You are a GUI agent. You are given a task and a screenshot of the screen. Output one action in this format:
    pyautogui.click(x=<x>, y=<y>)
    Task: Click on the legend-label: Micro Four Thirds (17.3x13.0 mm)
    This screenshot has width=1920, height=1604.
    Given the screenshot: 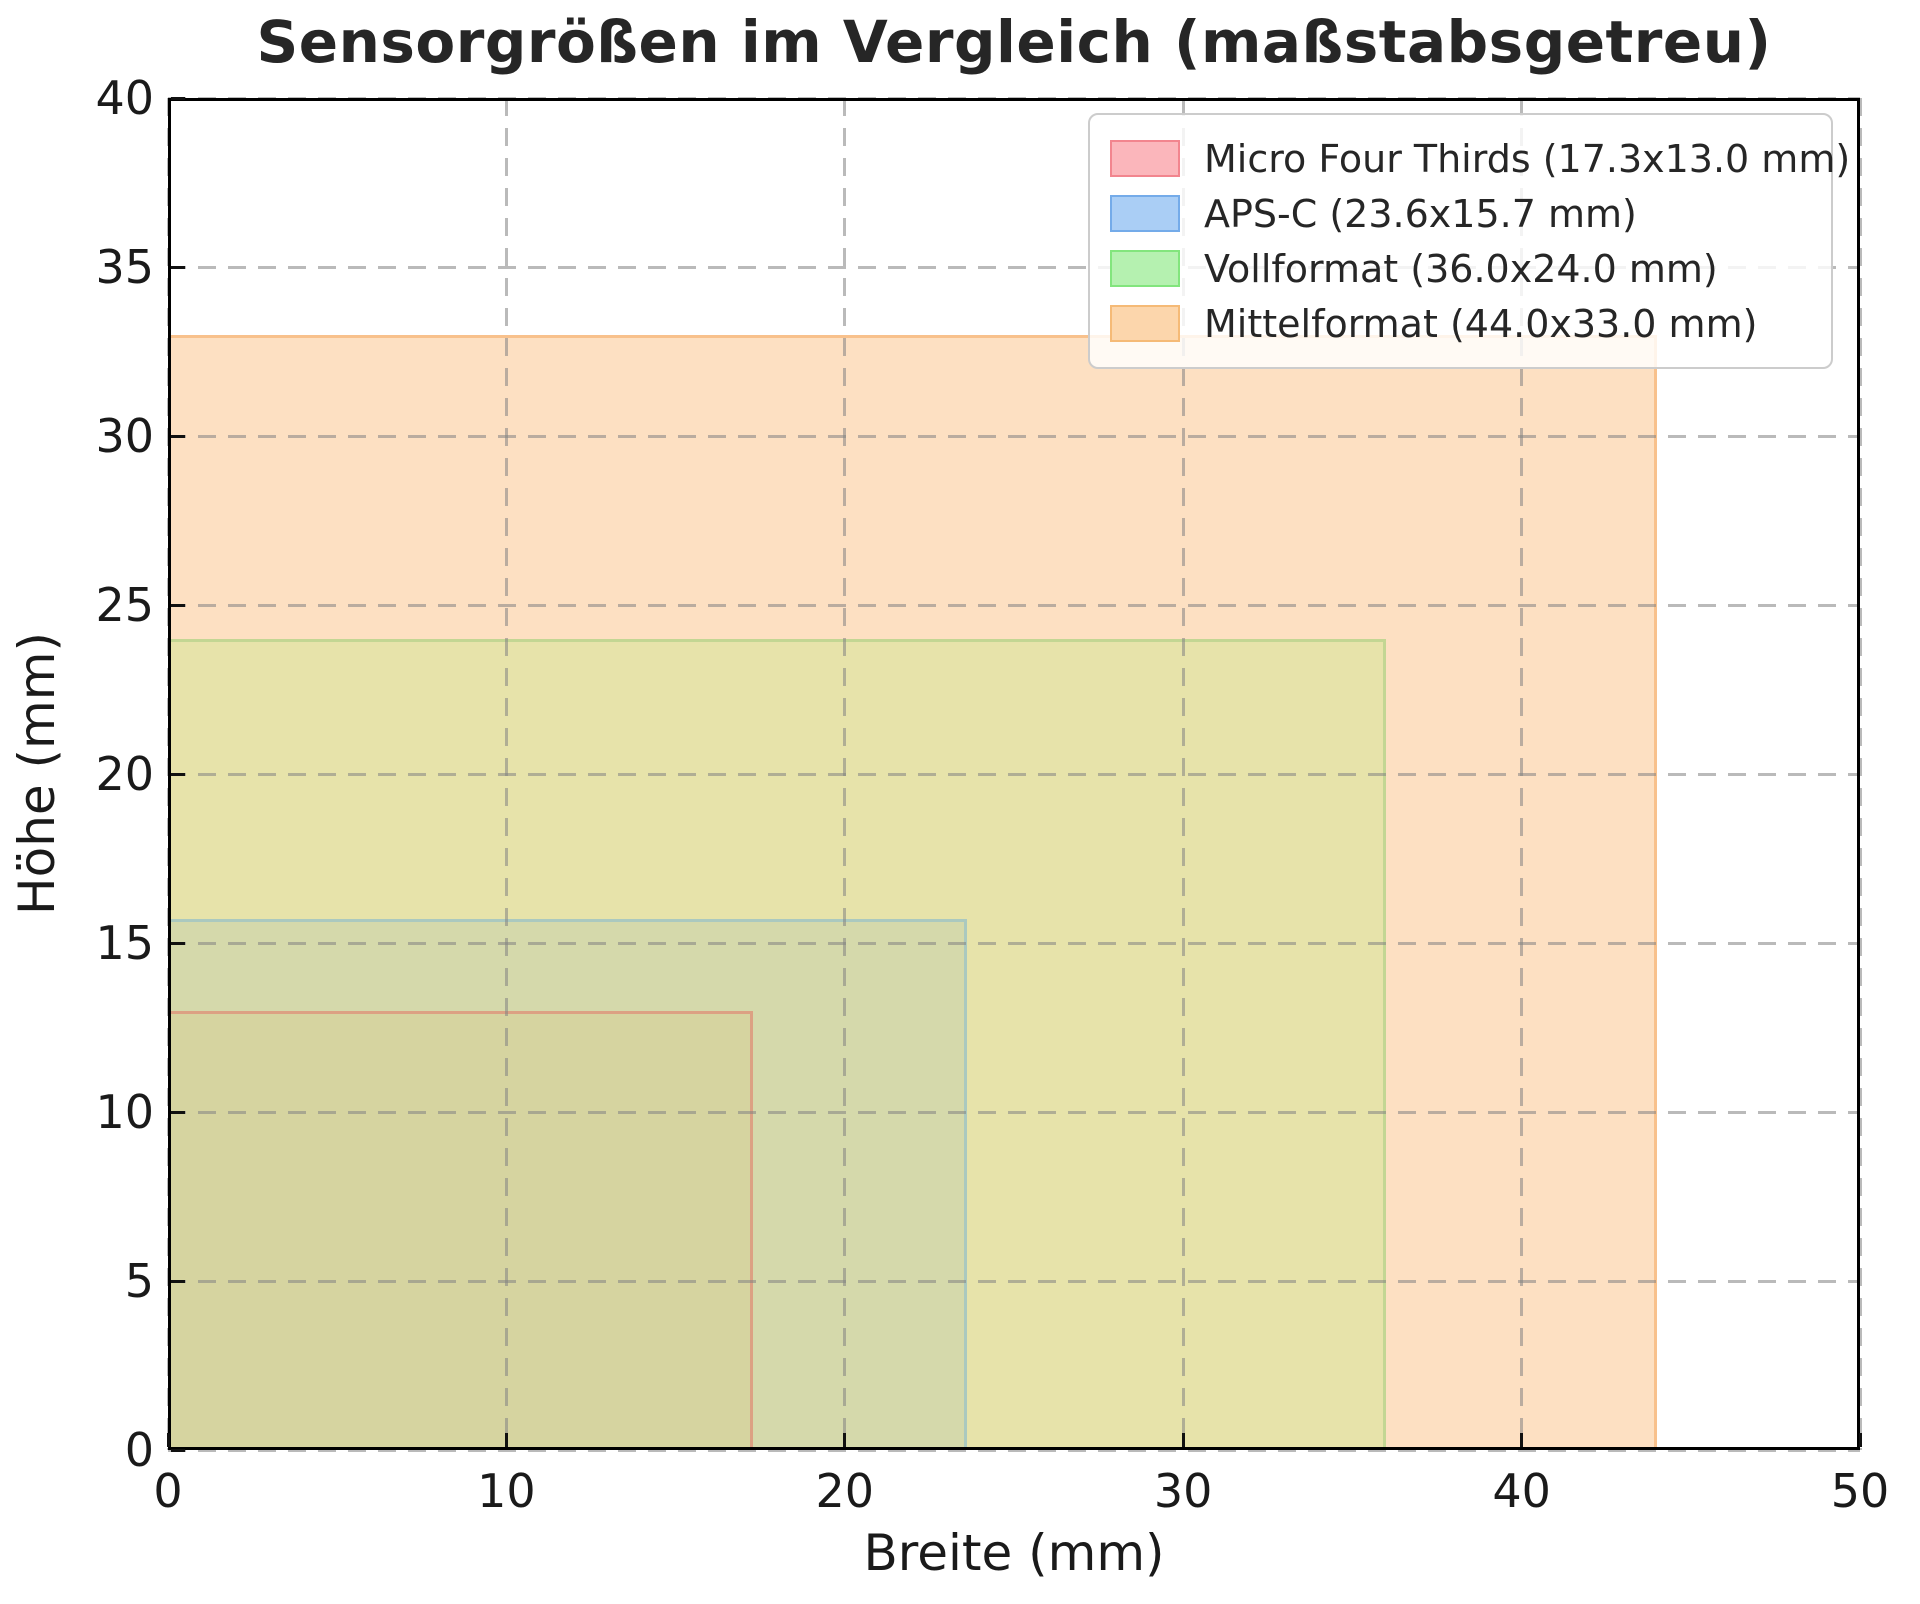 What is the action you would take?
    pyautogui.click(x=1527, y=158)
    